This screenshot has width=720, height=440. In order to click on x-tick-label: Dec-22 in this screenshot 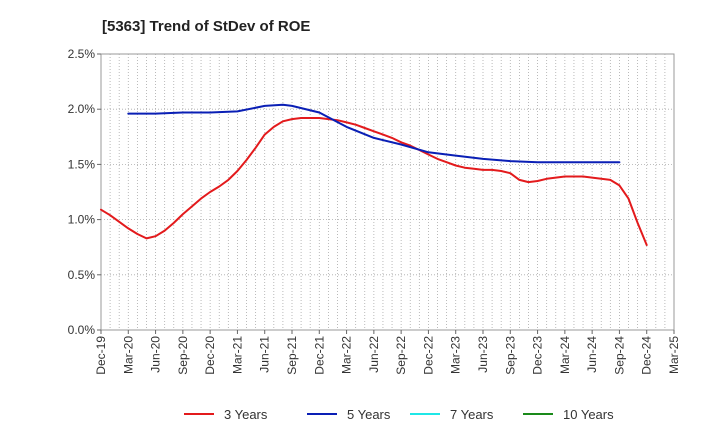, I will do `click(428, 355)`.